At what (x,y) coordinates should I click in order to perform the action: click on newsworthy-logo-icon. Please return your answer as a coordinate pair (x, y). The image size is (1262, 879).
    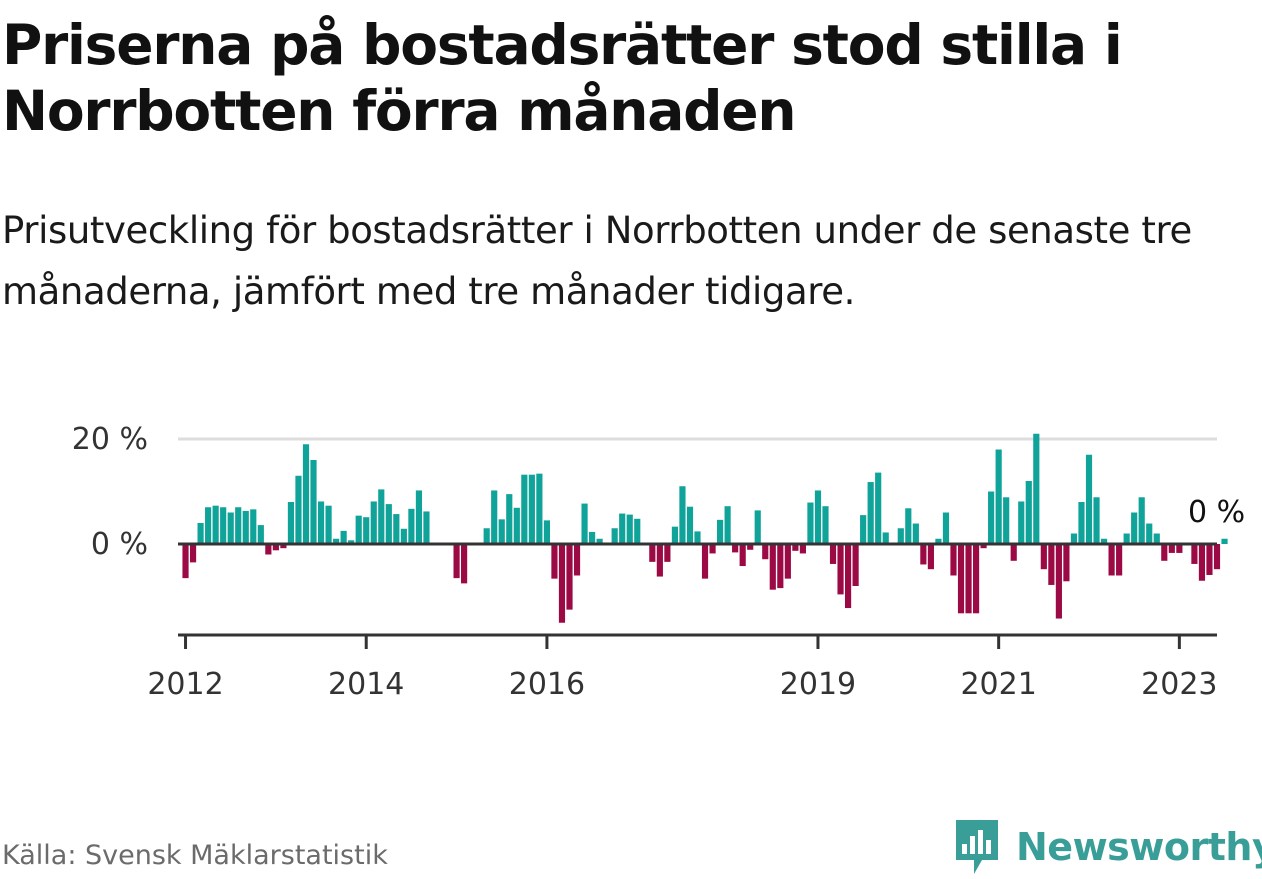
    Looking at the image, I should click on (977, 847).